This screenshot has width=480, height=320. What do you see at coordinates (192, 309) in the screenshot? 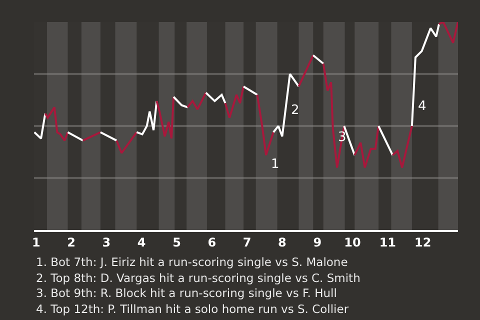
I see `text: 4. Top 12th: P. Tillman hit a solo home run vs S. Collier` at bounding box center [192, 309].